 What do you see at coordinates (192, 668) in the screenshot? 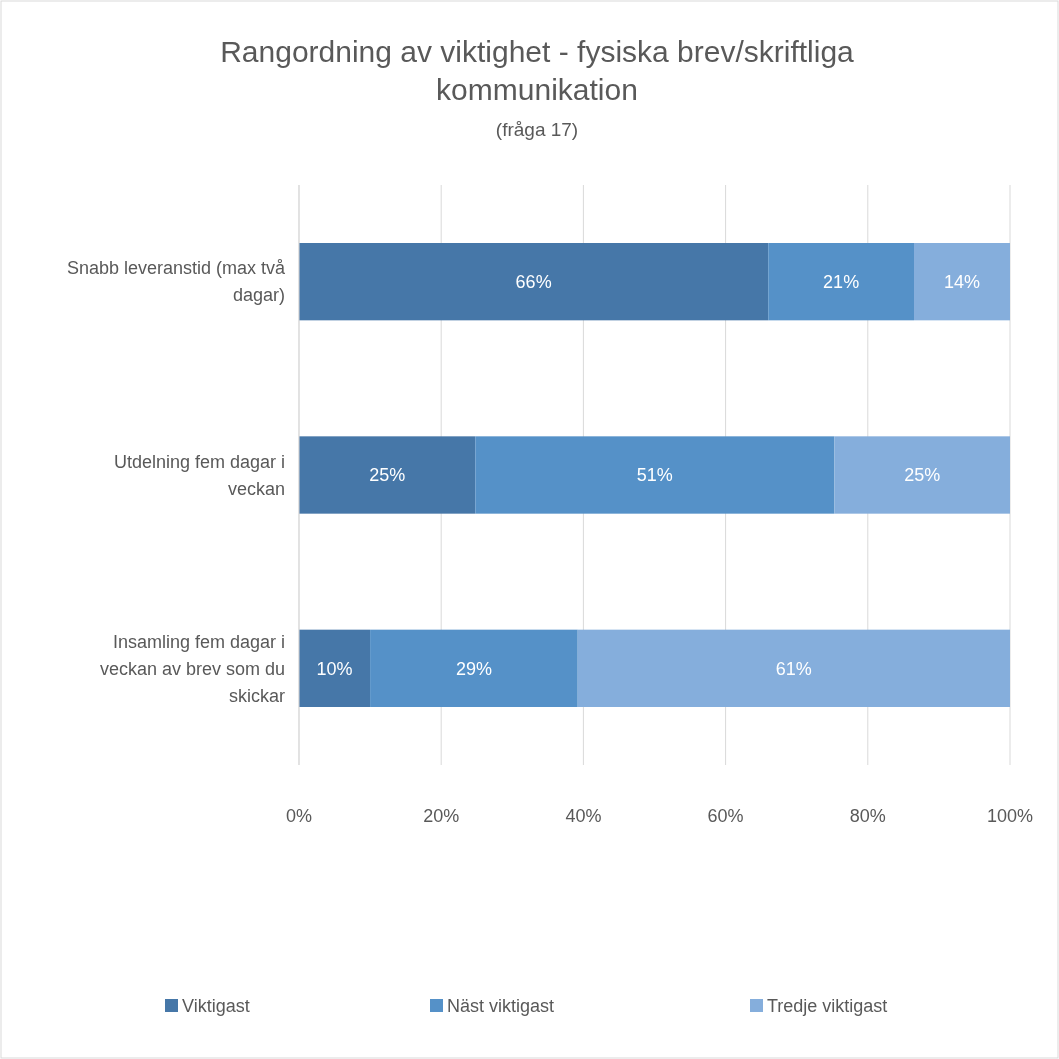
I see `y-tick-label: Insamling fem dagar i veckan av brev som du skickar` at bounding box center [192, 668].